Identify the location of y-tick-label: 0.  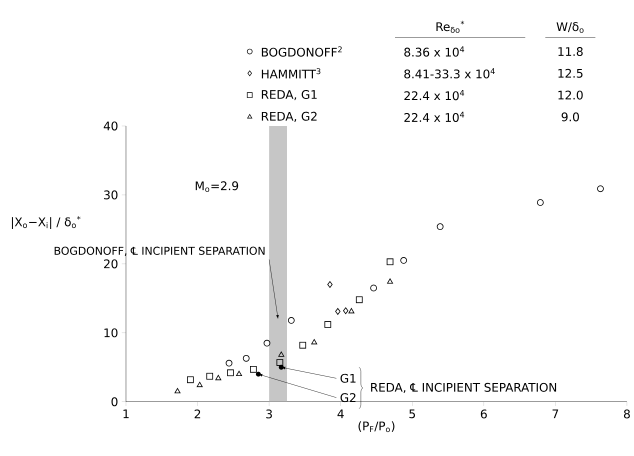
(115, 401).